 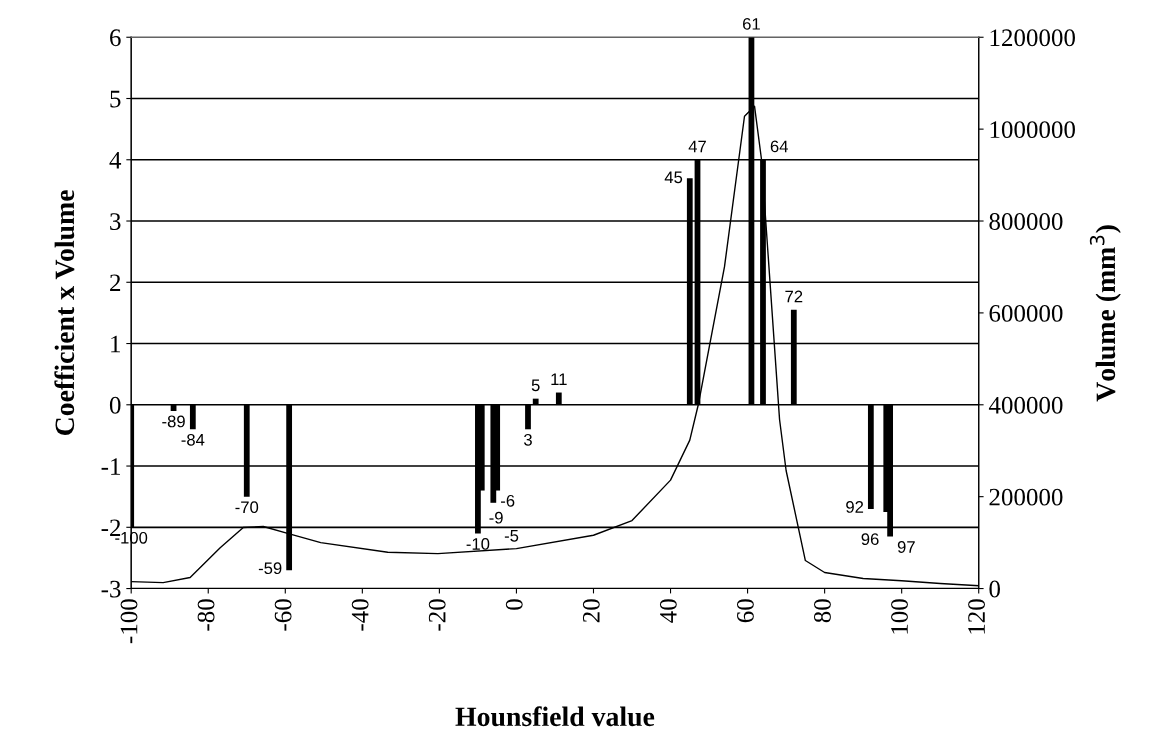 What do you see at coordinates (115, 405) in the screenshot?
I see `y-tick-label: 0` at bounding box center [115, 405].